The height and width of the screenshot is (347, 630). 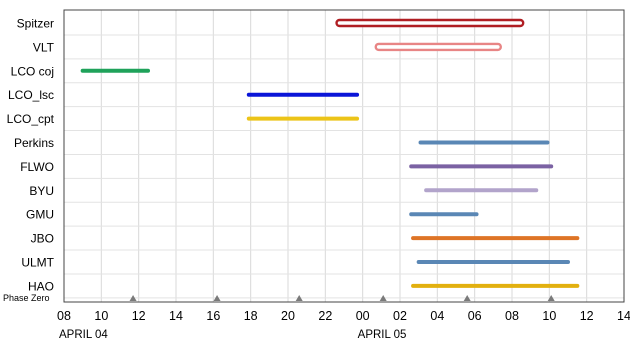 What do you see at coordinates (363, 316) in the screenshot?
I see `x-tick-label: 00` at bounding box center [363, 316].